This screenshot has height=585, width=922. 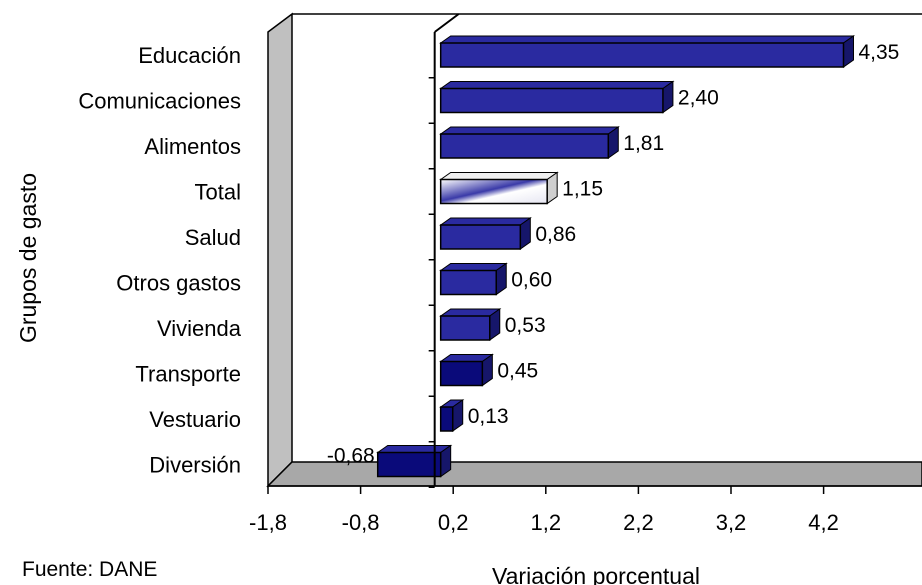 What do you see at coordinates (159, 101) in the screenshot?
I see `category-label: Comunicaciones` at bounding box center [159, 101].